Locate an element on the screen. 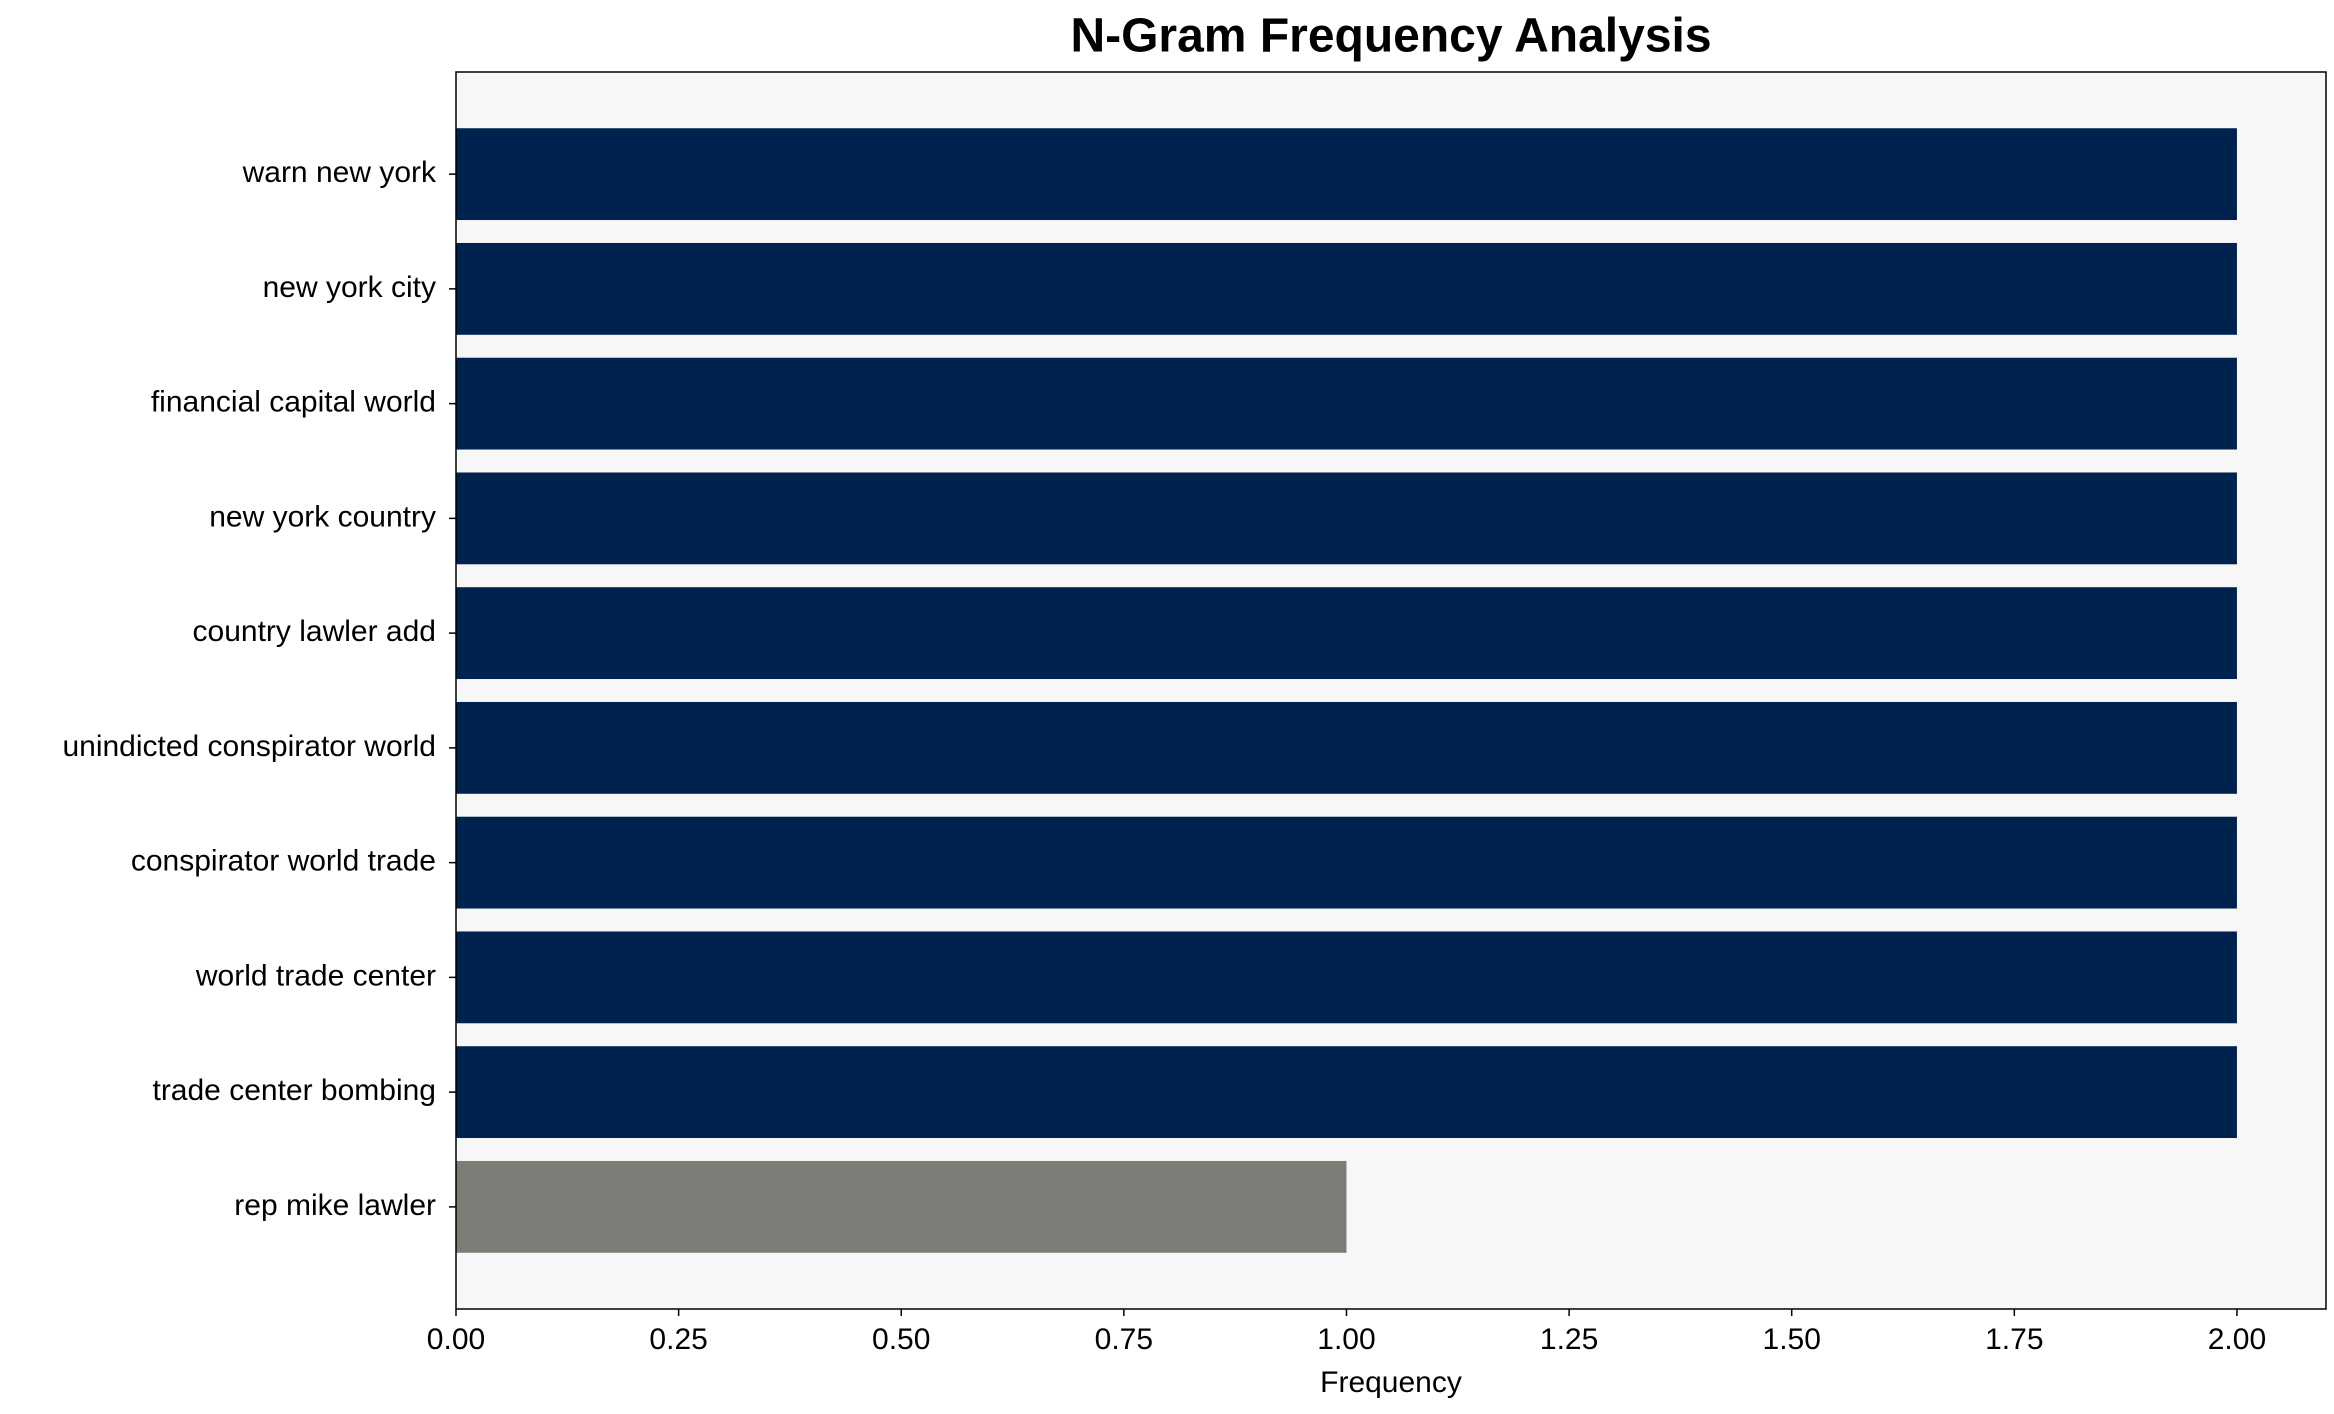 The width and height of the screenshot is (2334, 1414). x-tick-label: 2.00 is located at coordinates (2237, 1339).